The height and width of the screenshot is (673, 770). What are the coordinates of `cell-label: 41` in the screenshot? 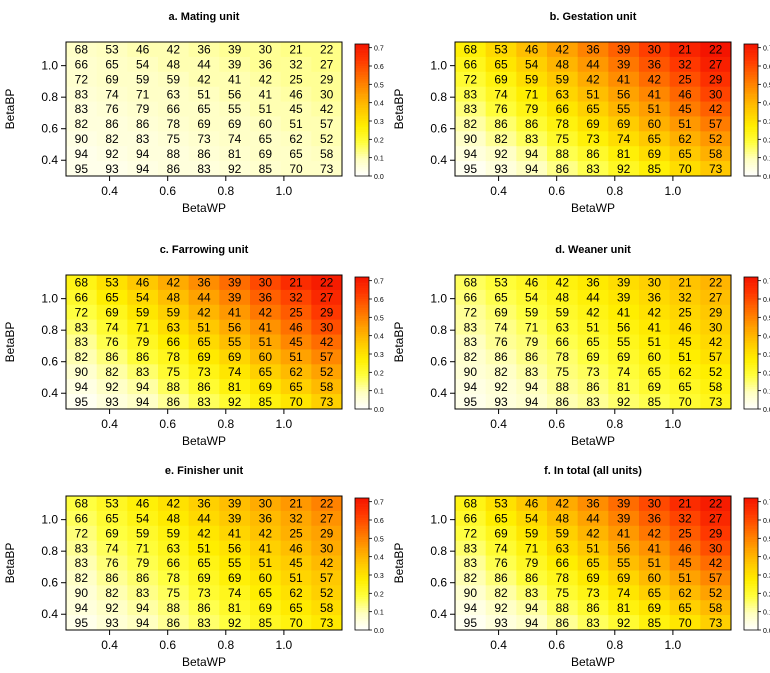 It's located at (624, 312).